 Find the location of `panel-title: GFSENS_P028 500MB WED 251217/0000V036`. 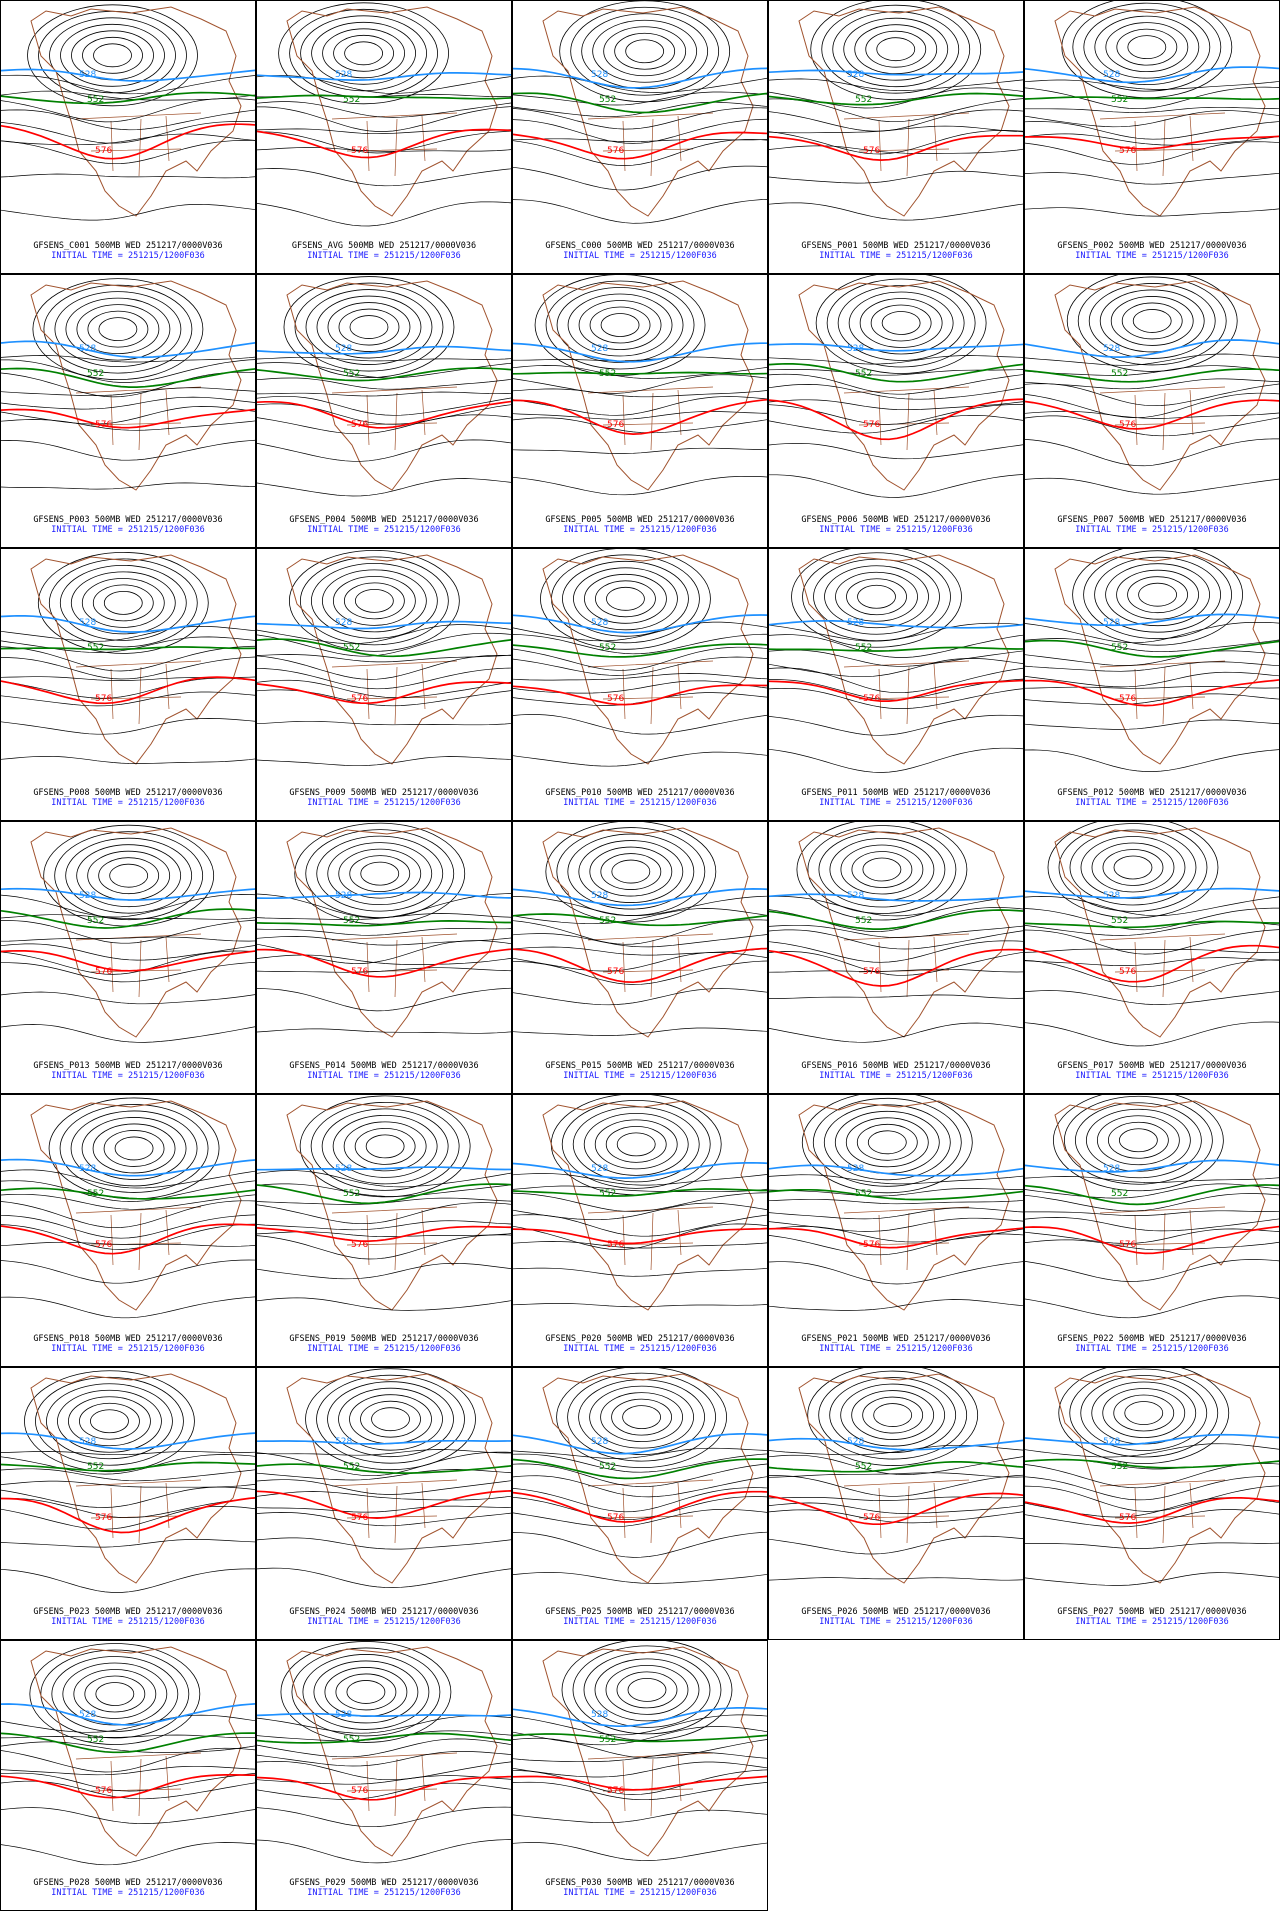

panel-title: GFSENS_P028 500MB WED 251217/0000V036 is located at coordinates (128, 1883).